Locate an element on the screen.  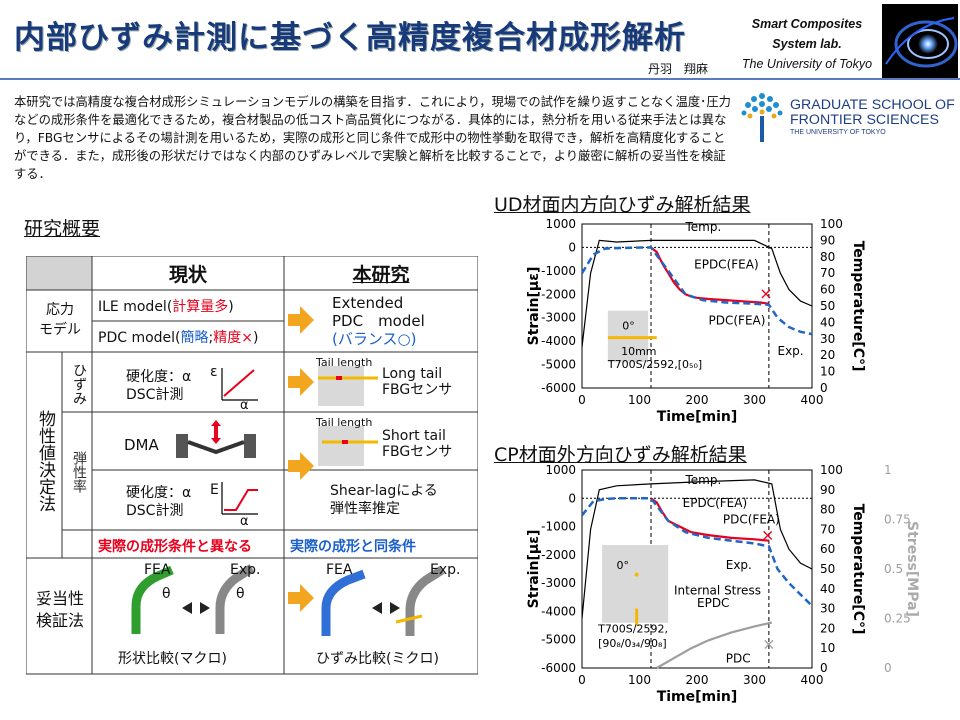
lab-line2: System lab. is located at coordinates (807, 44).